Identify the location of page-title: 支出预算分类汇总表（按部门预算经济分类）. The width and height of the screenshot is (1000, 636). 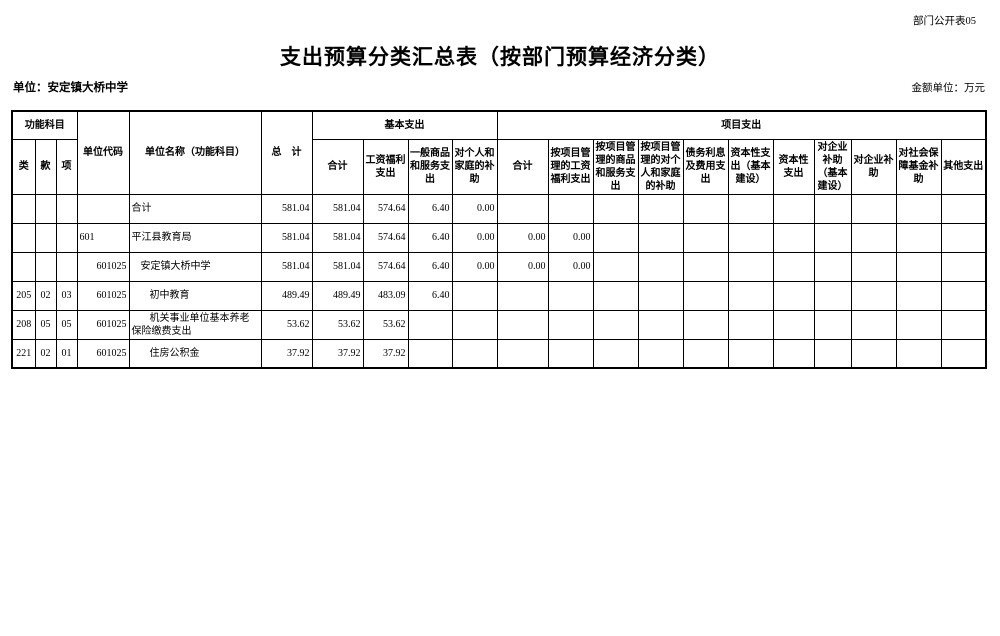
(500, 57).